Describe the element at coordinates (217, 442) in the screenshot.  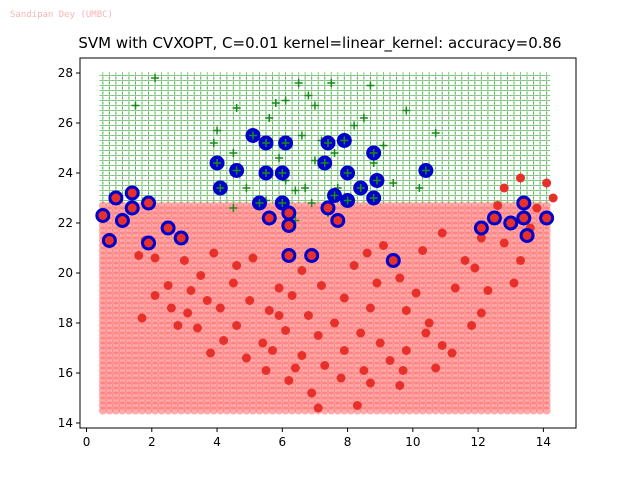
I see `x-tick-label: 4` at that location.